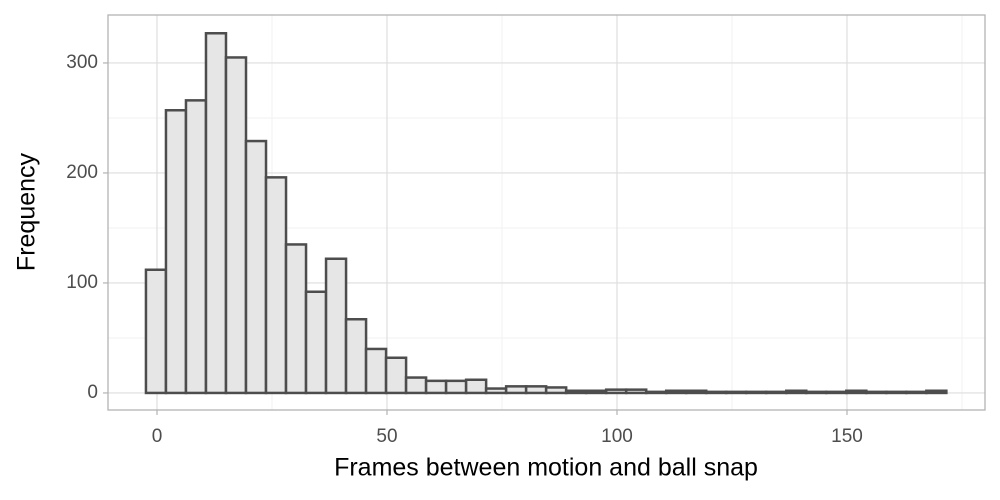 This screenshot has width=1000, height=500. Describe the element at coordinates (27, 211) in the screenshot. I see `y-axis-title: Frequency` at that location.